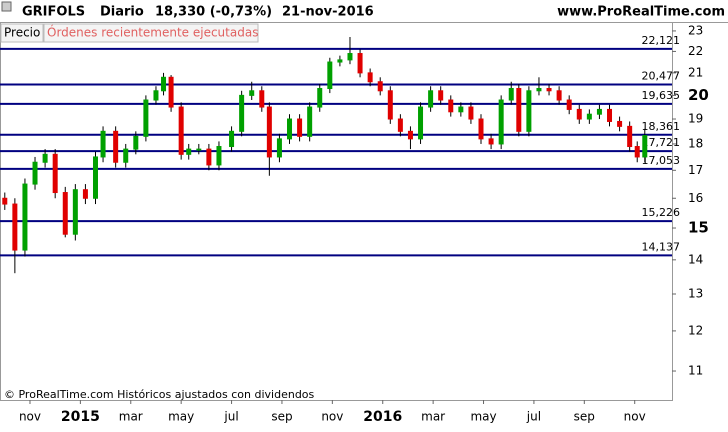  Describe the element at coordinates (695, 30) in the screenshot. I see `y-tick-label: 23` at that location.